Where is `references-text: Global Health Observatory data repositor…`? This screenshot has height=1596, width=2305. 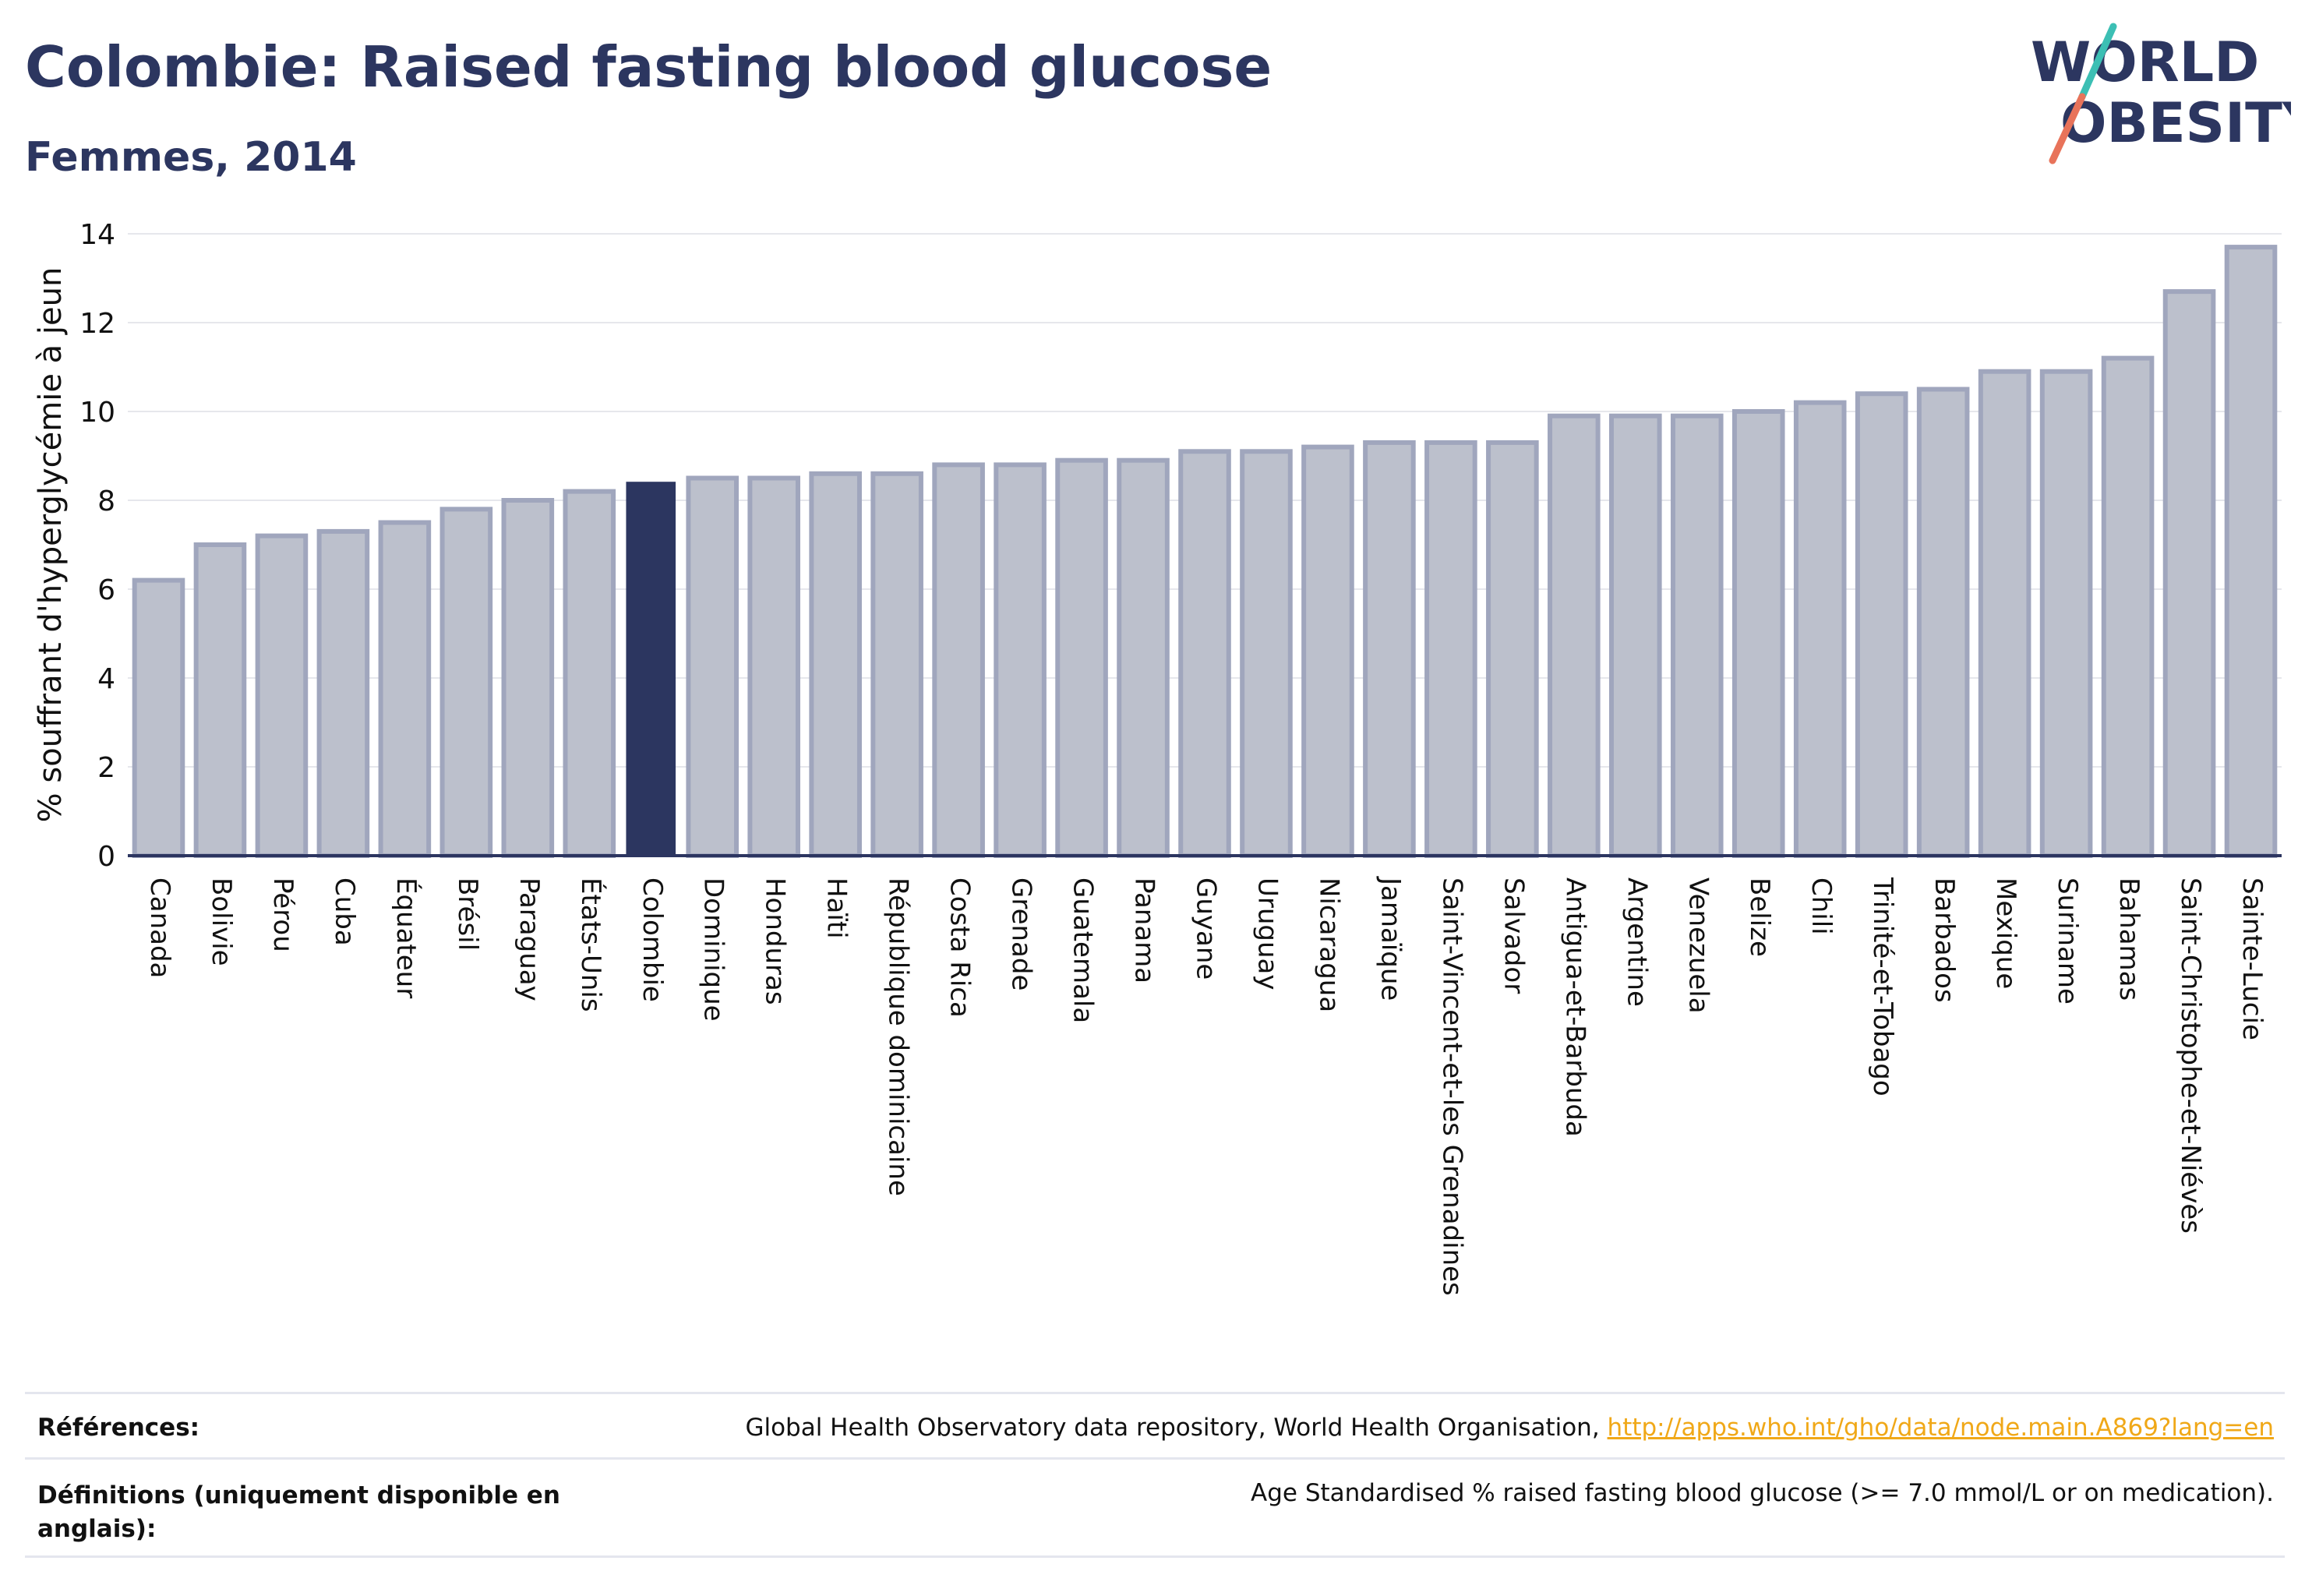 references-text: Global Health Observatory data repositor… is located at coordinates (1509, 1428).